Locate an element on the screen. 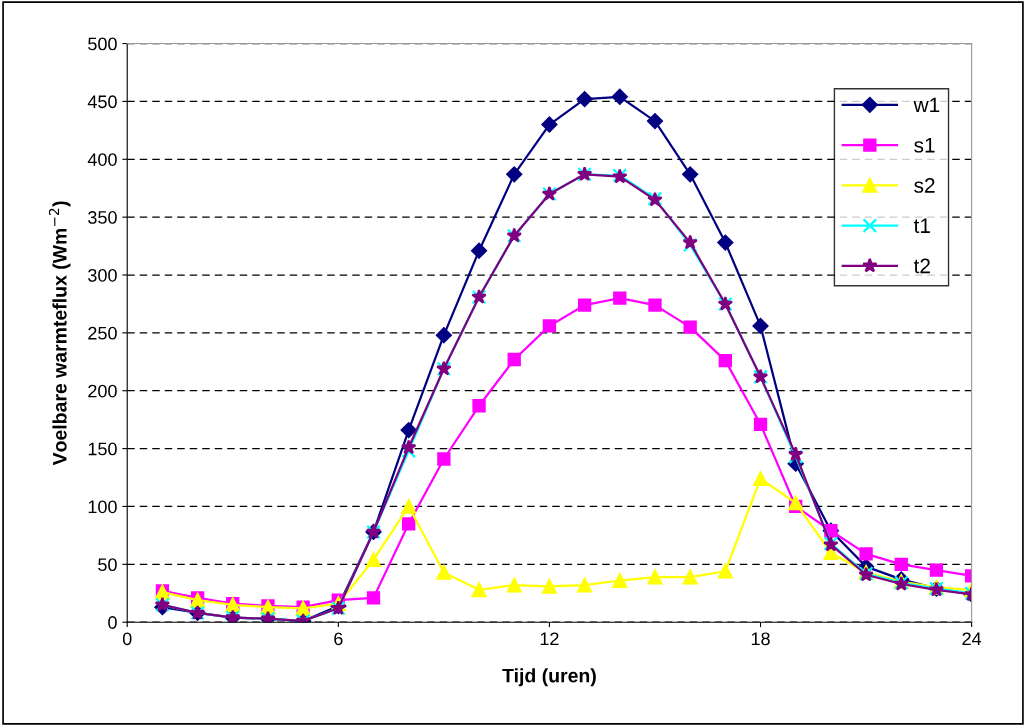  y-tick-label: 0 is located at coordinates (112, 622).